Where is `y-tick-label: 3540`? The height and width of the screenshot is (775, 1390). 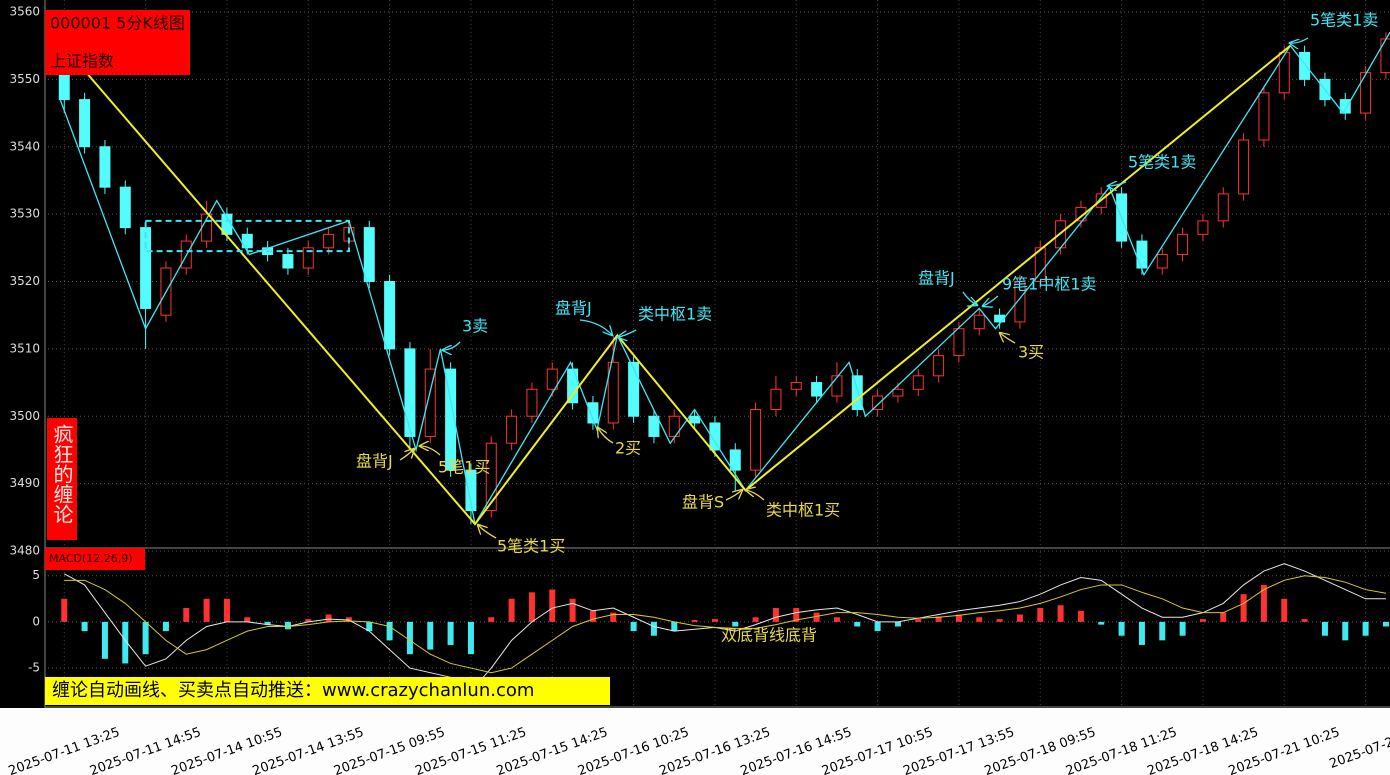
y-tick-label: 3540 is located at coordinates (24, 146).